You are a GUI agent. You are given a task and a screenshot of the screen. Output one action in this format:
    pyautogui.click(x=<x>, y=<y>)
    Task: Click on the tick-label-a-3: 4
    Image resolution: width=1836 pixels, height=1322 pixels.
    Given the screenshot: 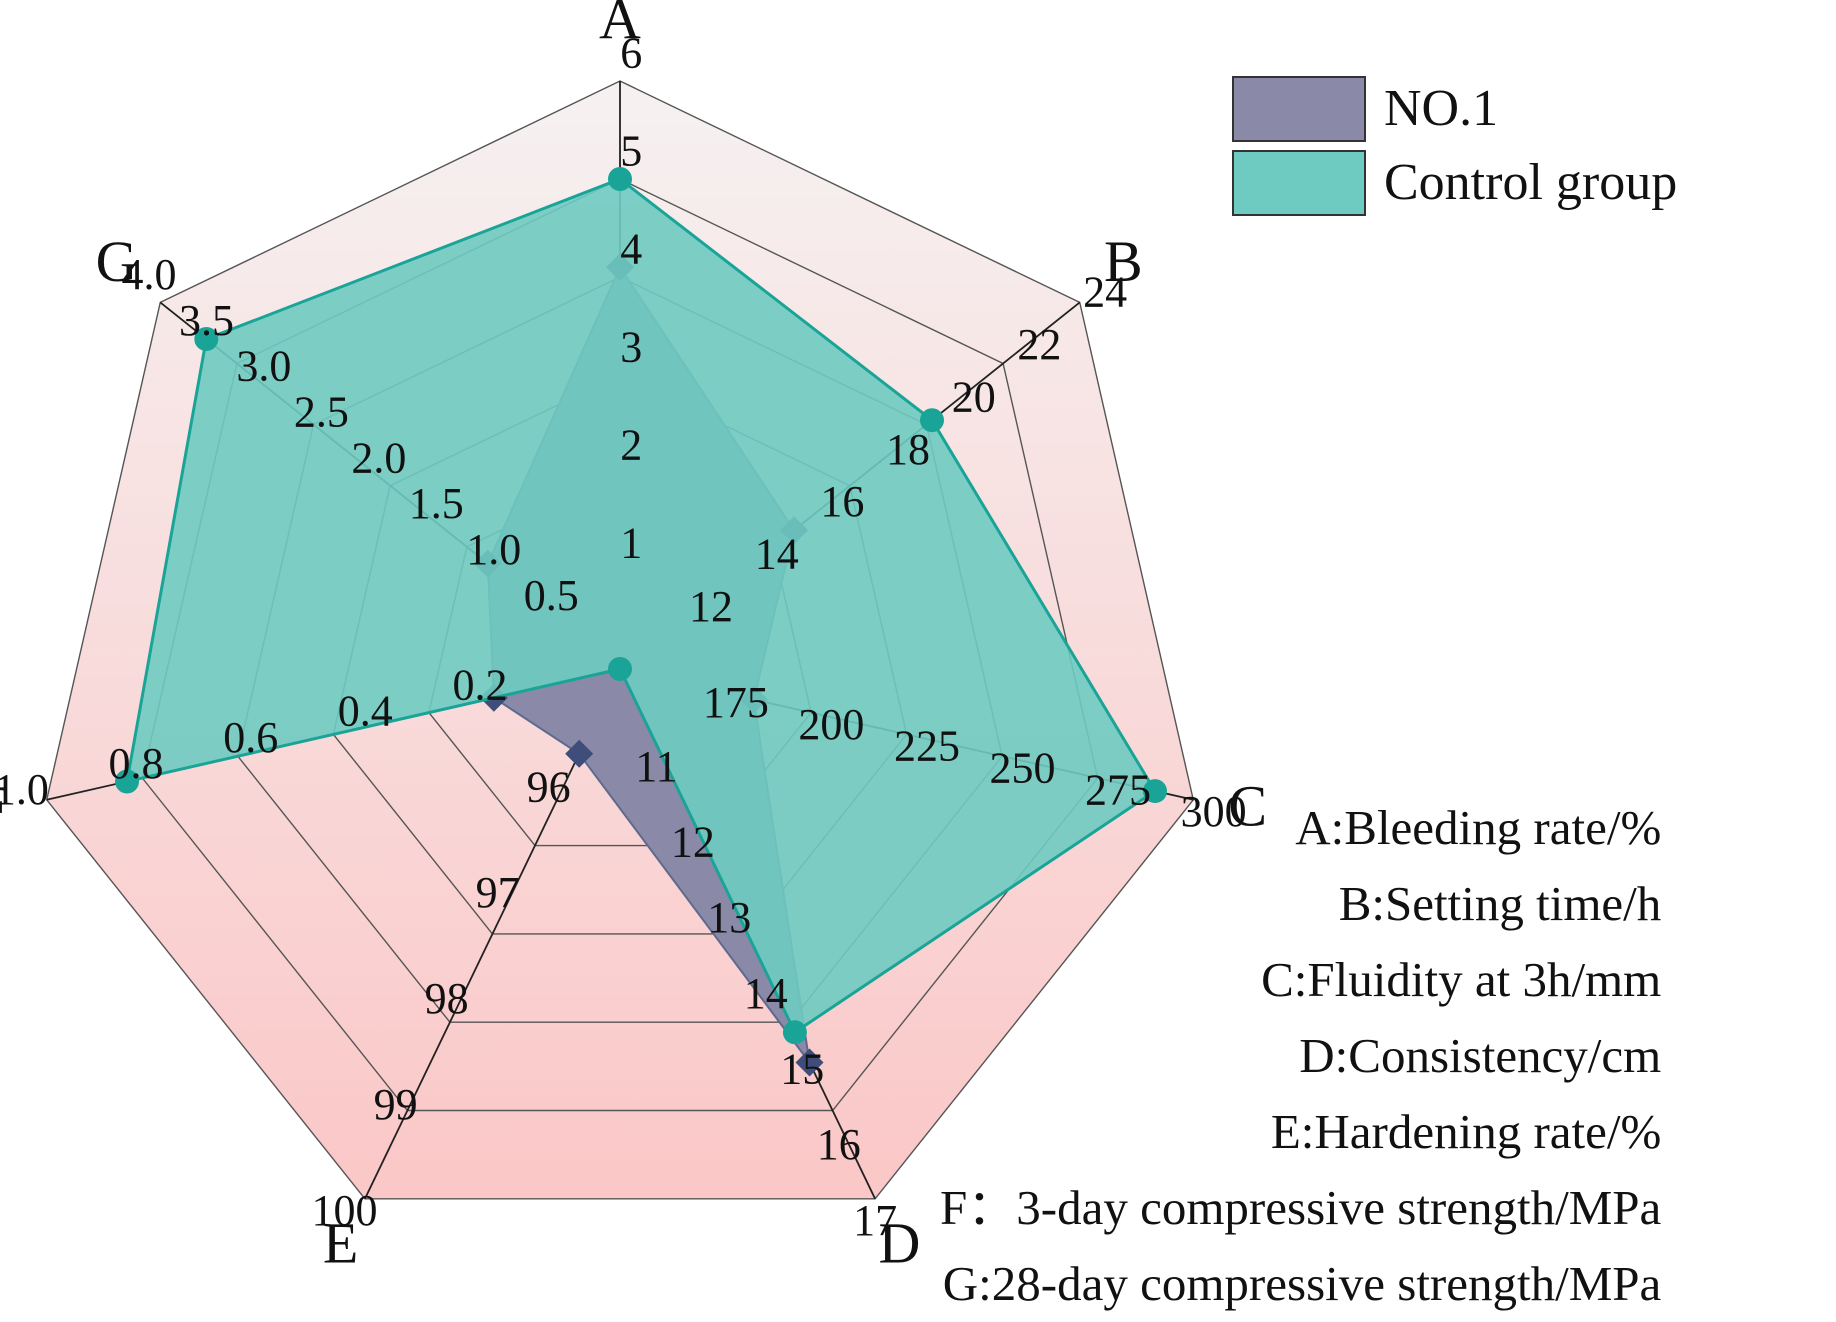 What is the action you would take?
    pyautogui.click(x=631, y=249)
    